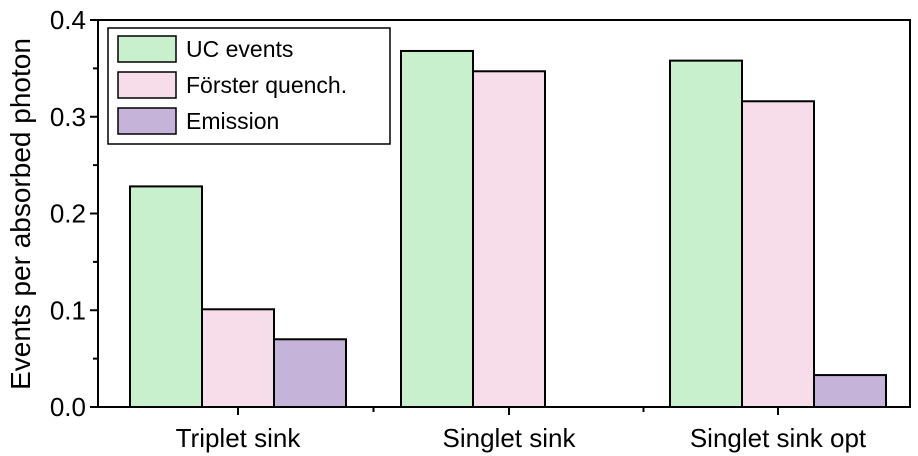  Describe the element at coordinates (437, 229) in the screenshot. I see `bar-singlet-sink-uc-events` at that location.